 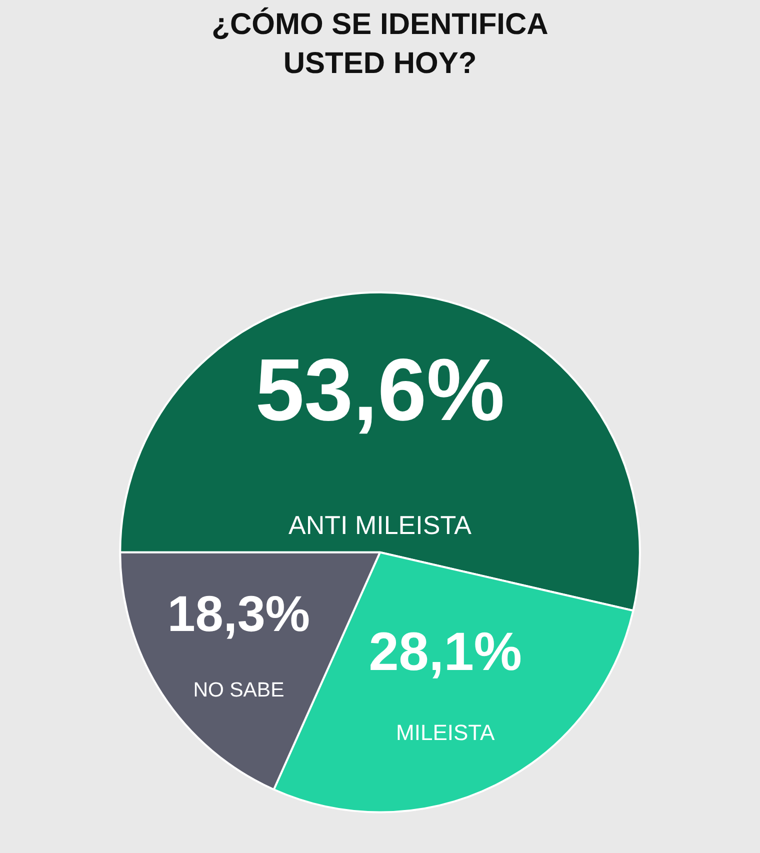 What do you see at coordinates (380, 389) in the screenshot?
I see `data-label: 53,6%` at bounding box center [380, 389].